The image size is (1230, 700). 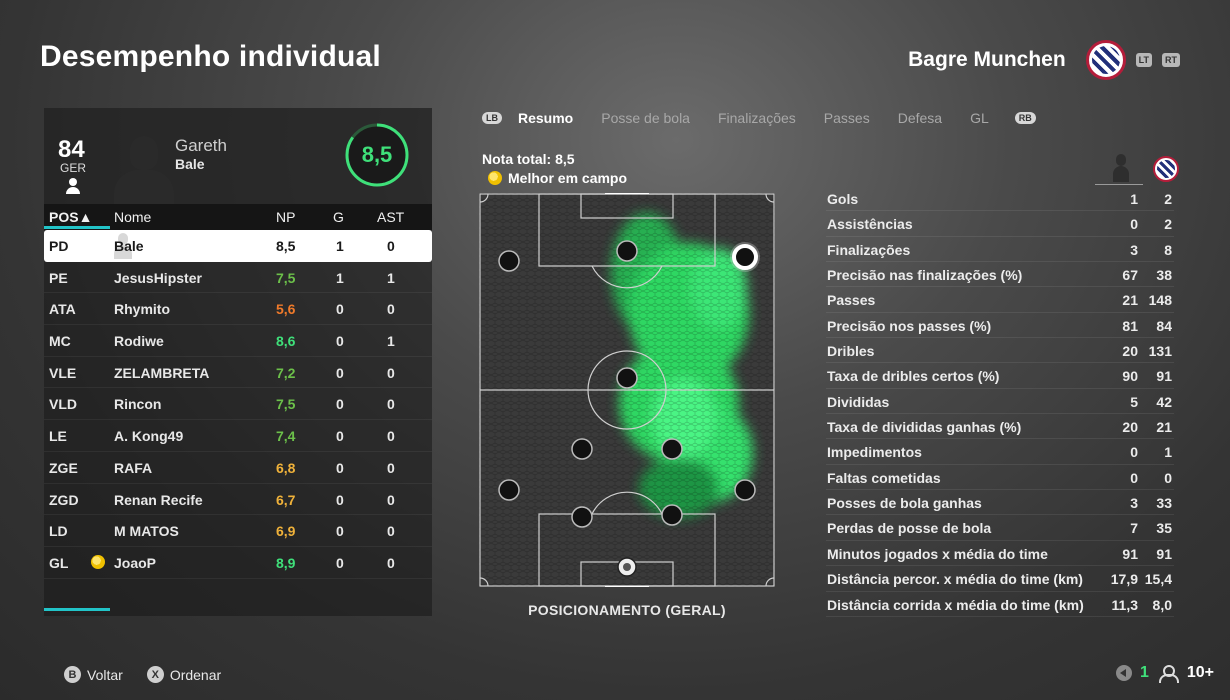 What do you see at coordinates (1134, 528) in the screenshot?
I see `stat-player-value: 7` at bounding box center [1134, 528].